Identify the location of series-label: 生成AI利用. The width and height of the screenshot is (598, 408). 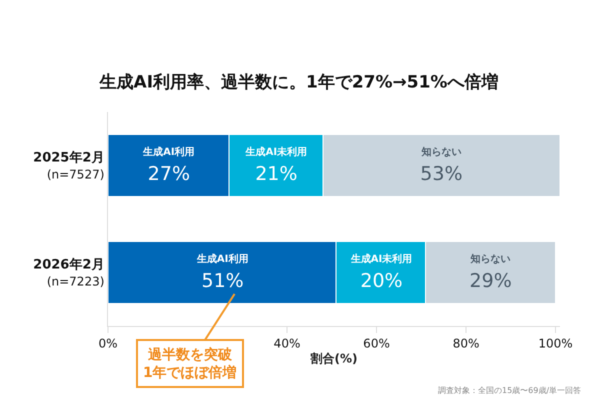
(168, 152).